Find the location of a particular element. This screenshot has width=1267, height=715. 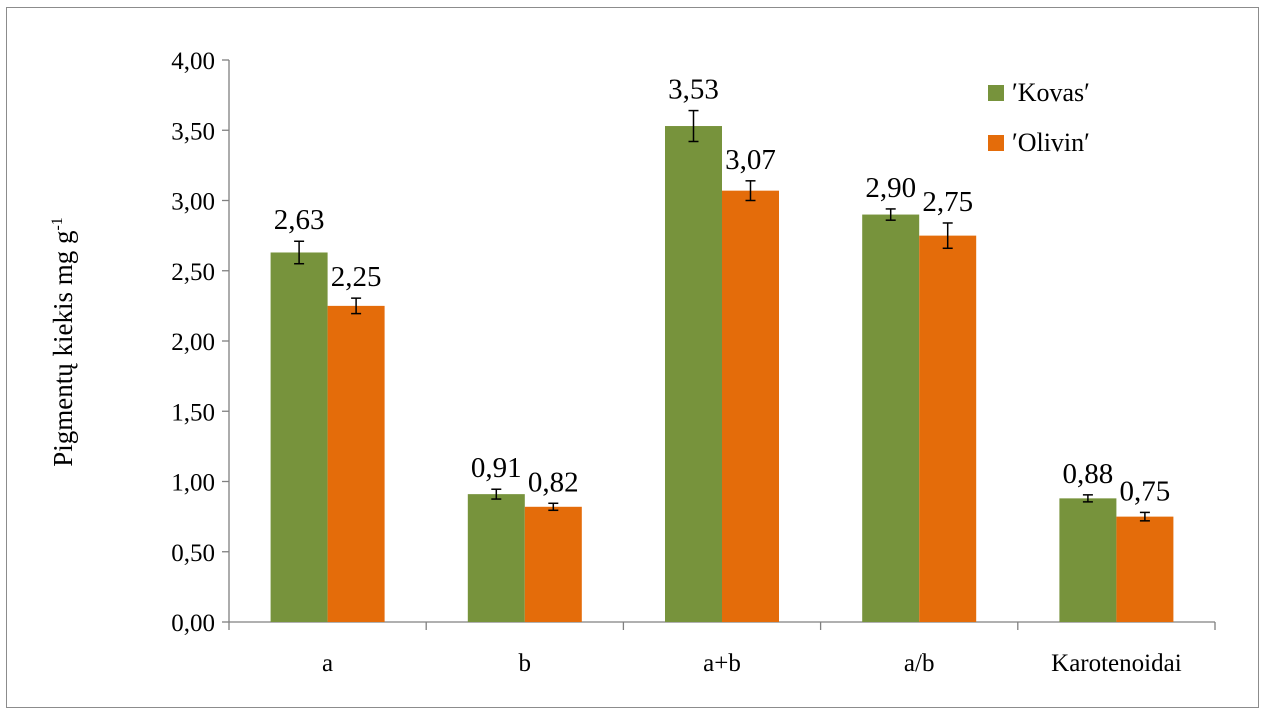

legend-label: ′Olivin′ is located at coordinates (1051, 142).